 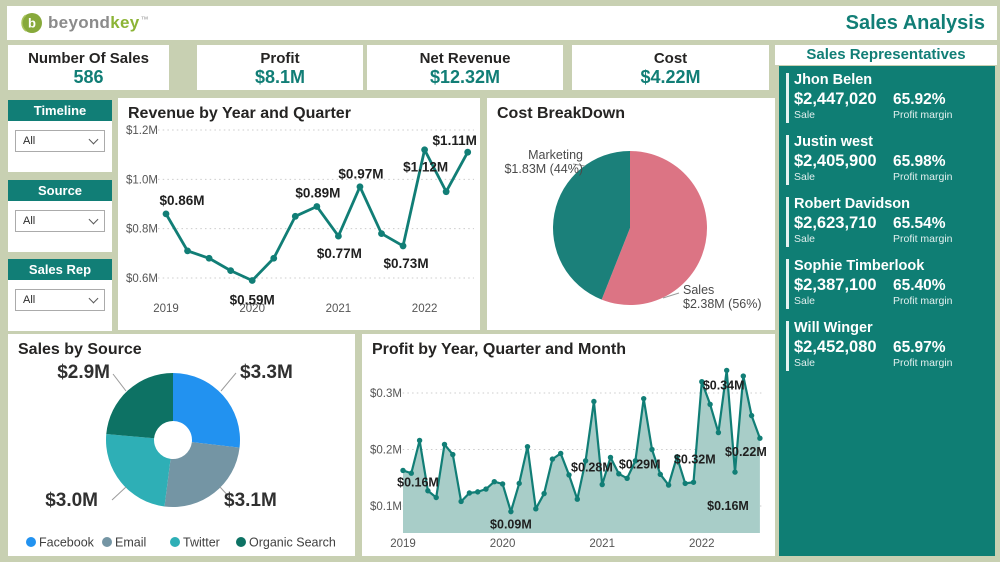 I want to click on donut-slice-email, so click(x=202, y=474).